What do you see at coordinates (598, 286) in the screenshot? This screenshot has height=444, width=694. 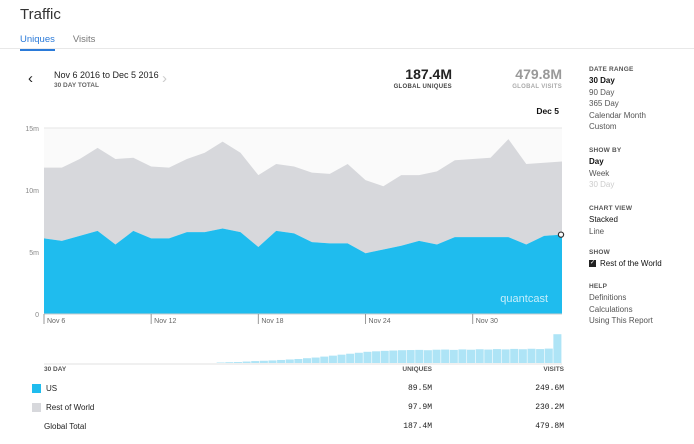 I see `help-heading: HELP` at bounding box center [598, 286].